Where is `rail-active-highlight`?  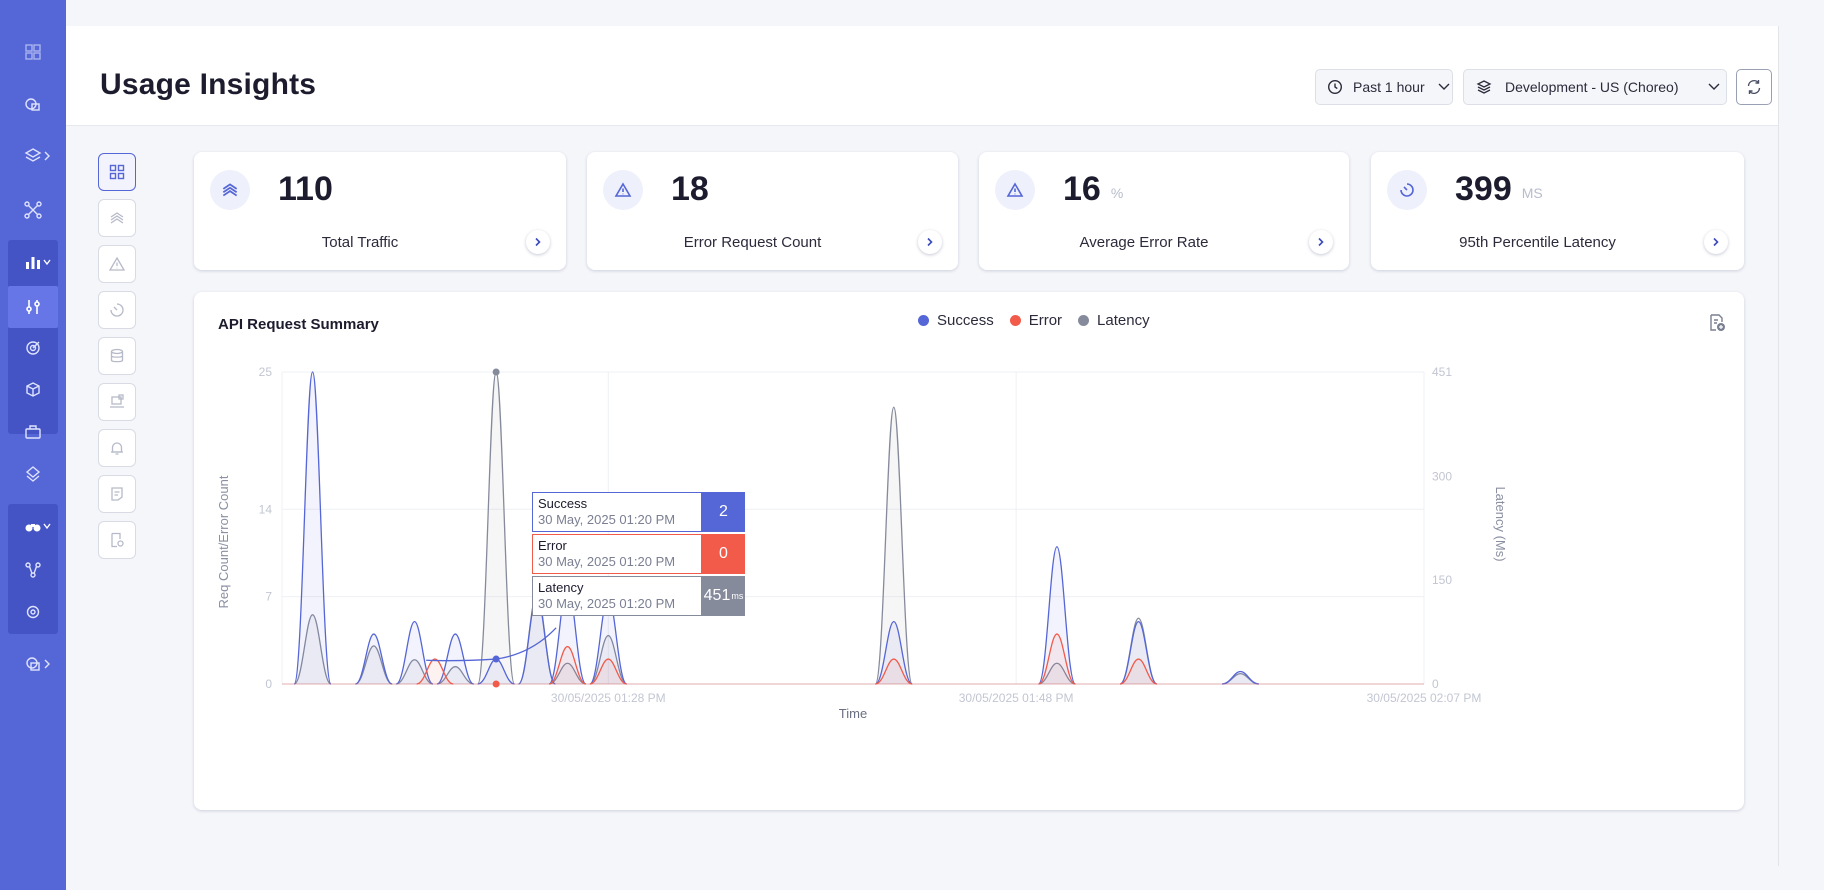
rail-active-highlight is located at coordinates (33, 307).